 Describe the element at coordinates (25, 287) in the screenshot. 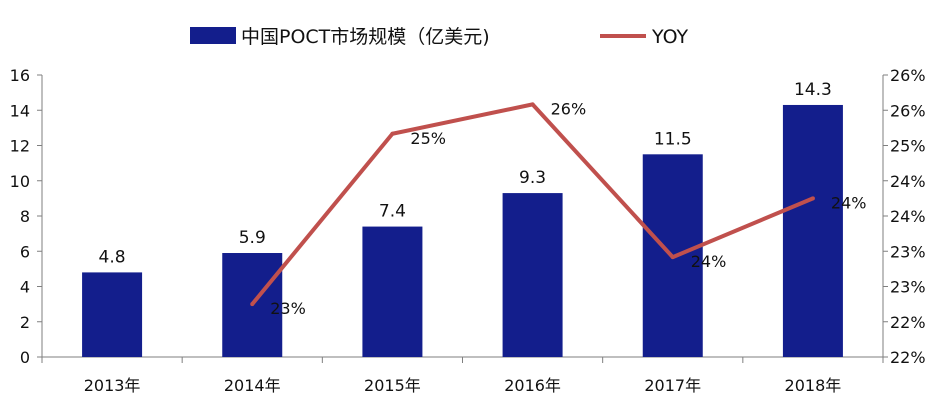

I see `y-left-tick-label: 4` at that location.